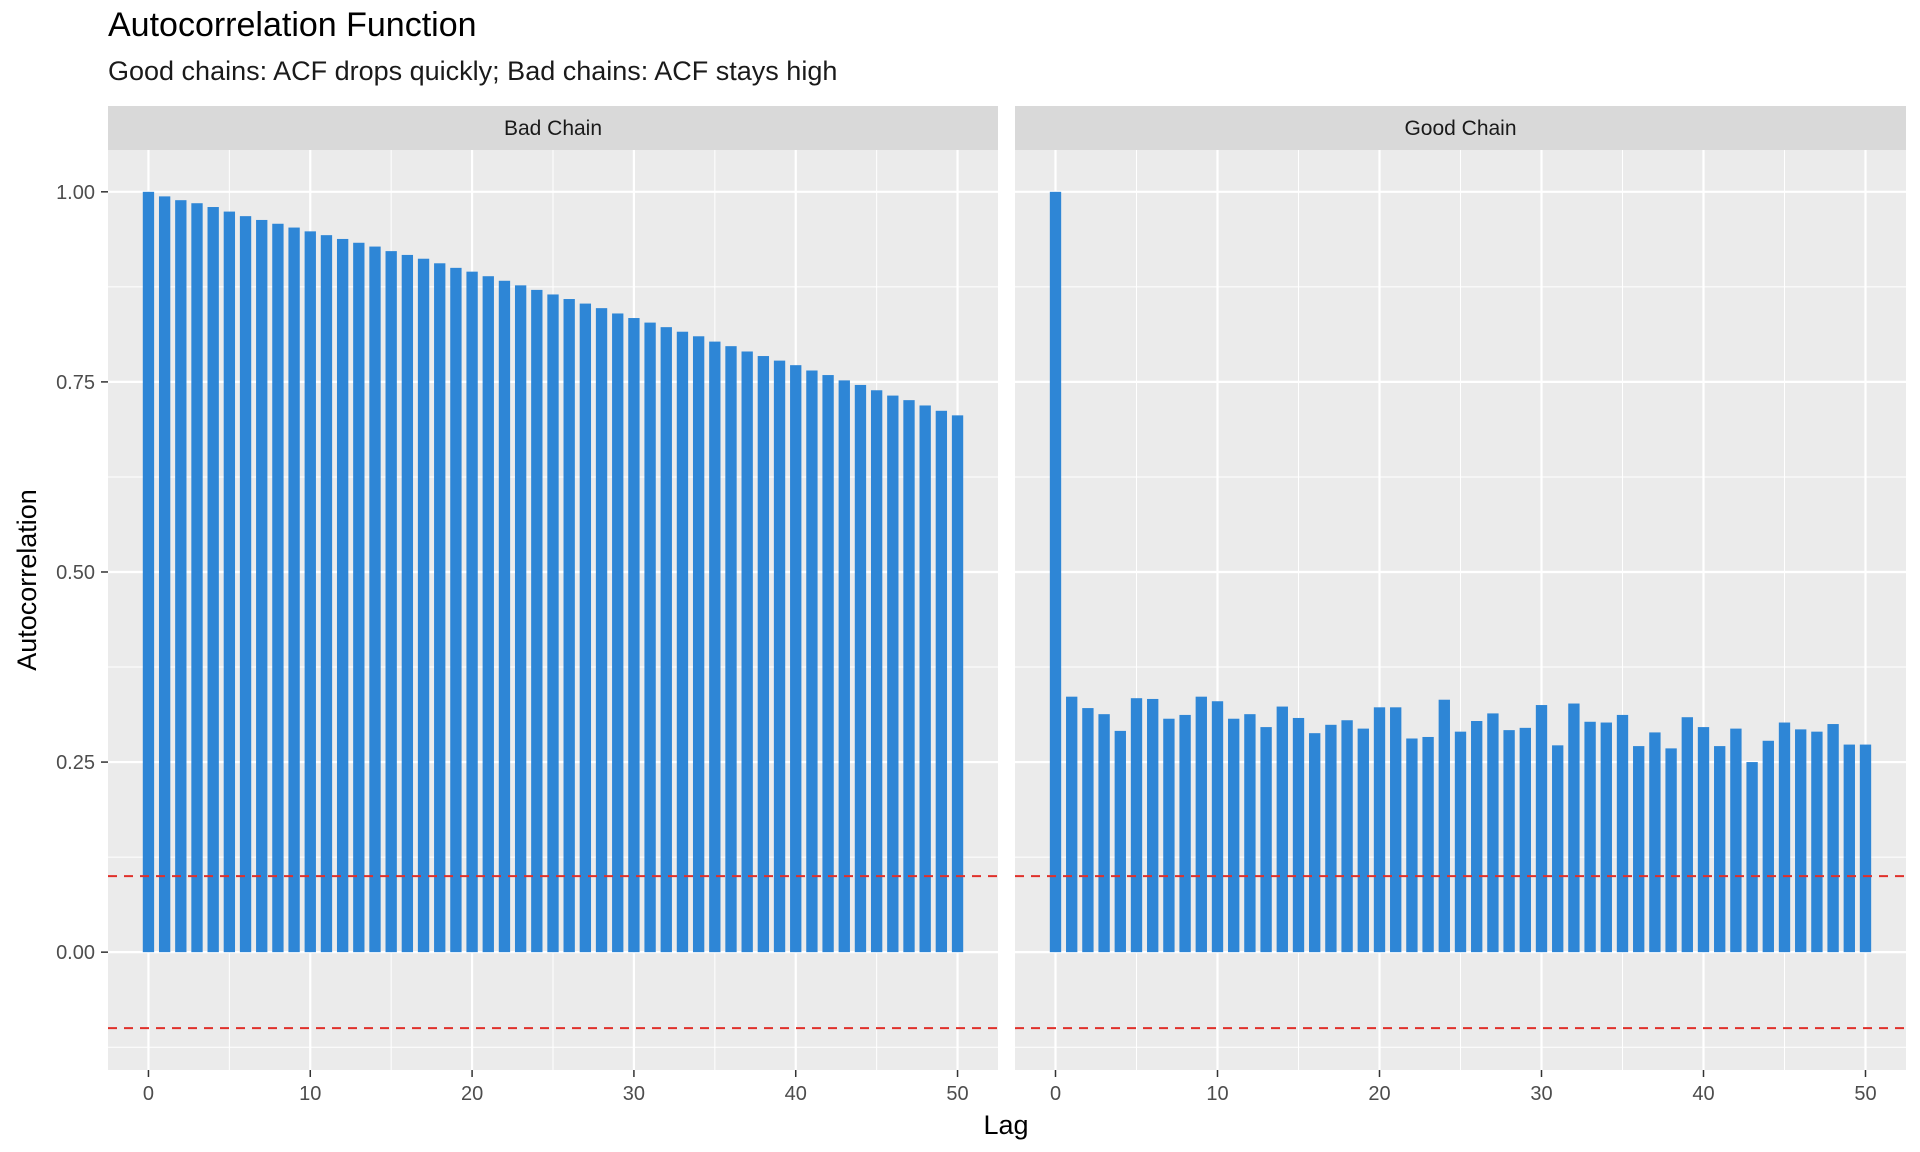  I want to click on facet-strip-label: Good Chain, so click(1460, 128).